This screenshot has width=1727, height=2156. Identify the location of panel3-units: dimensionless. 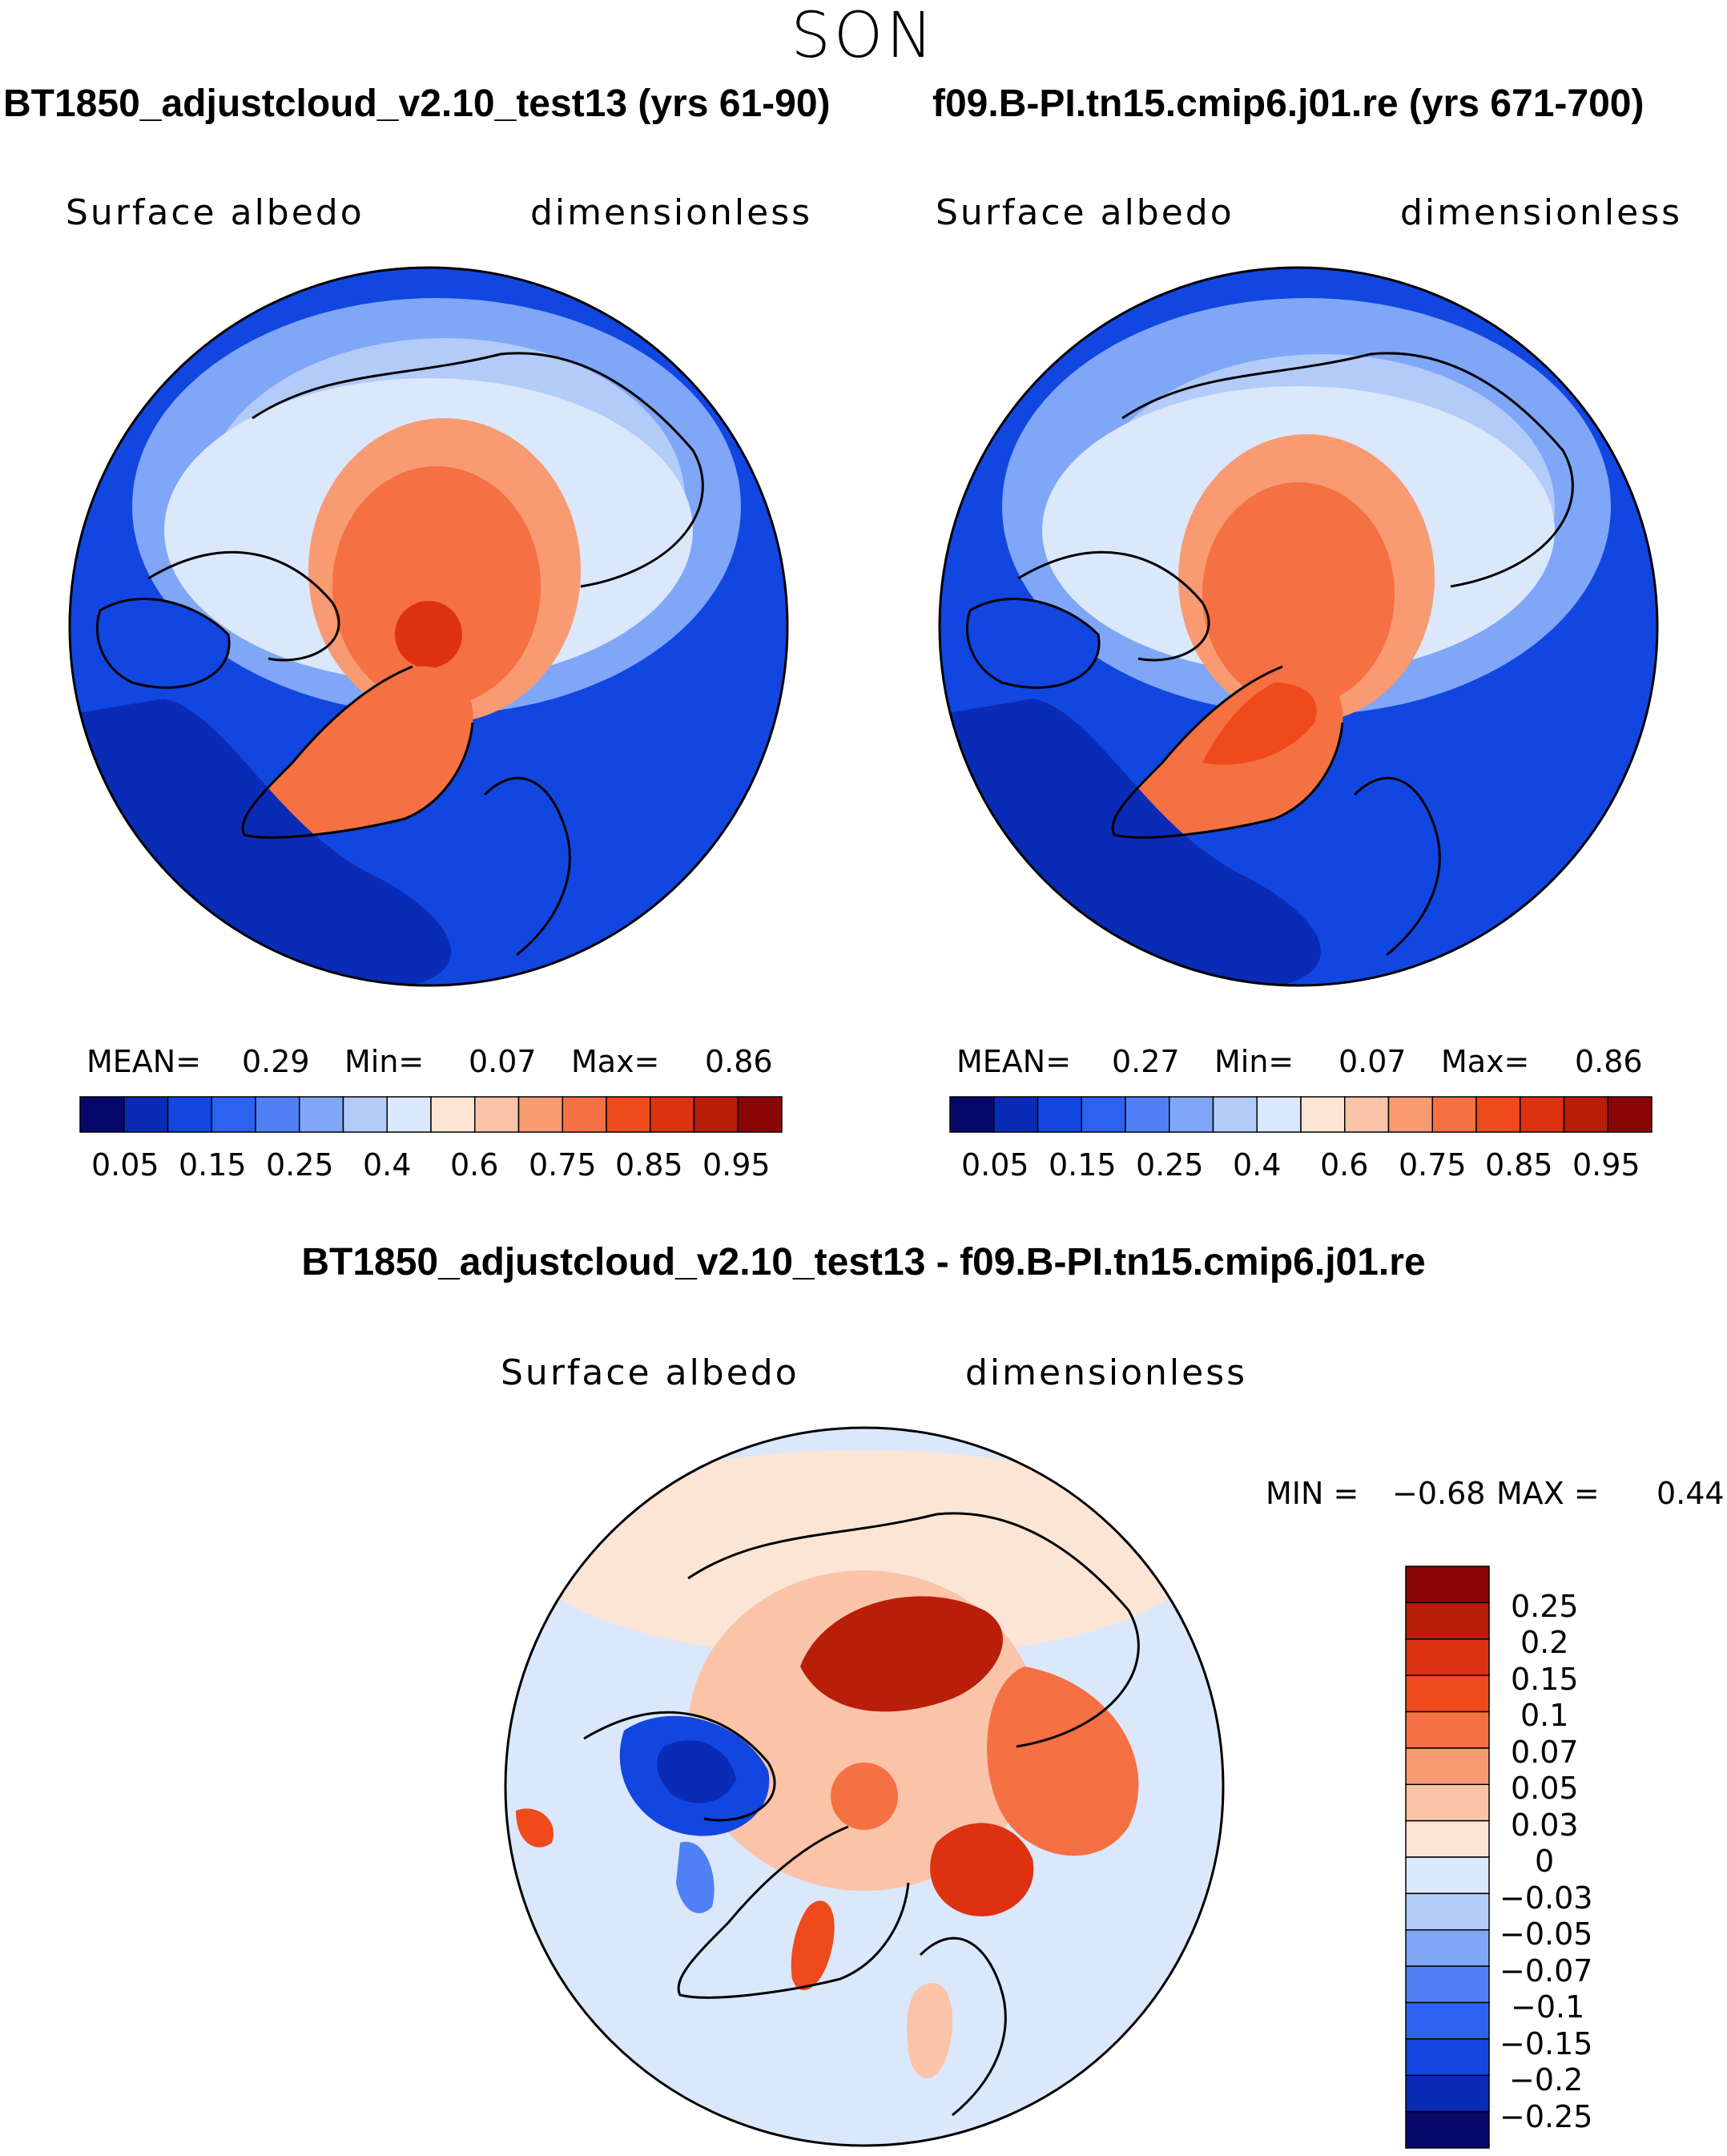
(1106, 1372).